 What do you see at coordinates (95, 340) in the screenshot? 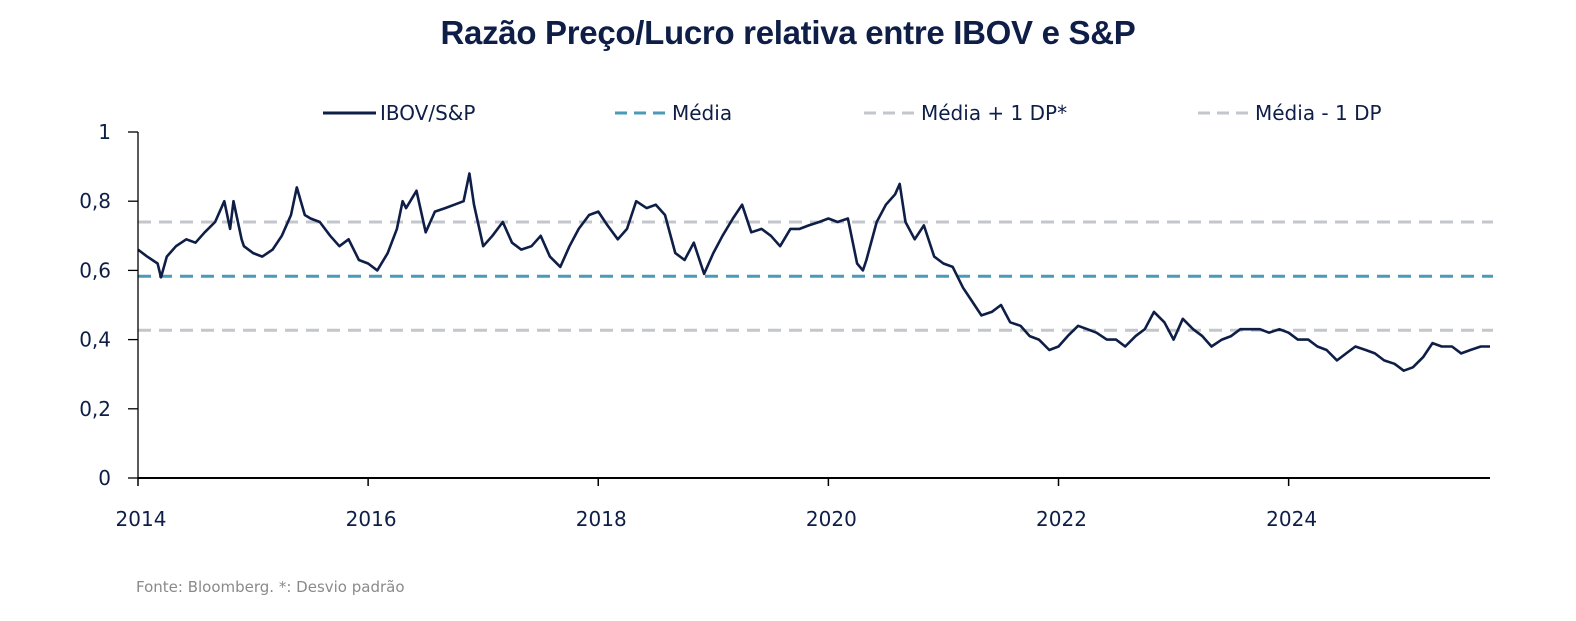
I see `y-tick-label: 0,4` at bounding box center [95, 340].